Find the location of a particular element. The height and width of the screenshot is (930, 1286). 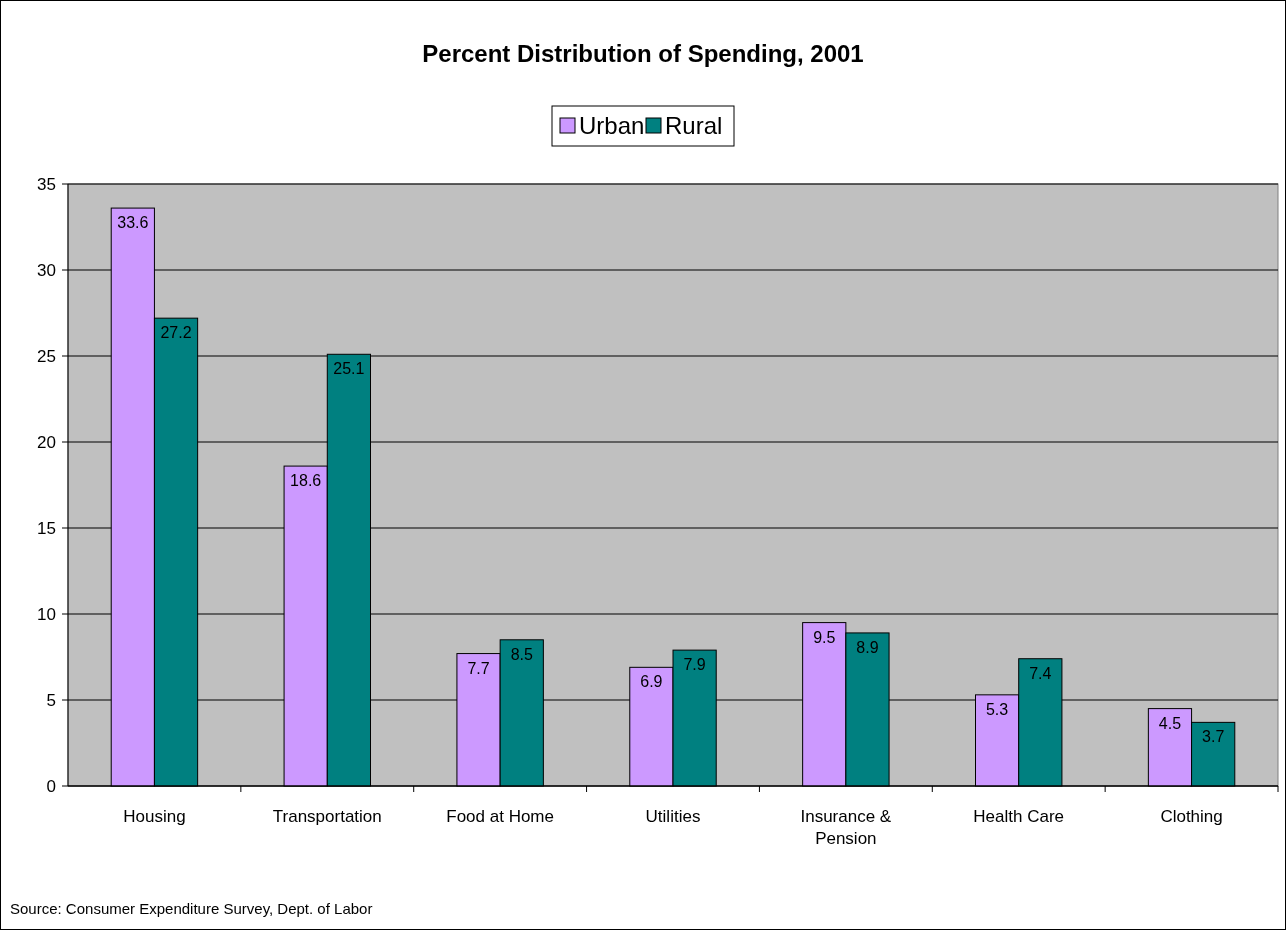

x-tick-label: Insurance & Pension is located at coordinates (846, 827).